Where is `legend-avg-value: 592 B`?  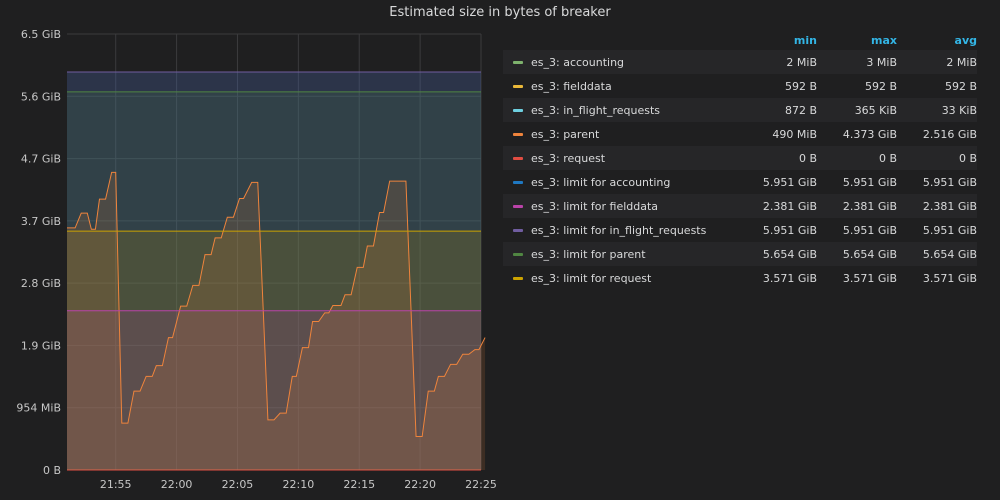
legend-avg-value: 592 B is located at coordinates (960, 86).